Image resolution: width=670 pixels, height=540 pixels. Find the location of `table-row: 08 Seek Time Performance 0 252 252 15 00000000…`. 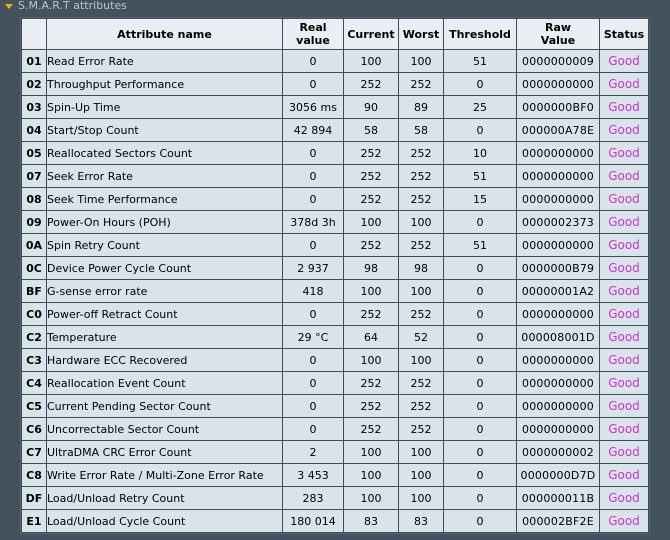

table-row: 08 Seek Time Performance 0 252 252 15 00000000… is located at coordinates (335, 199).